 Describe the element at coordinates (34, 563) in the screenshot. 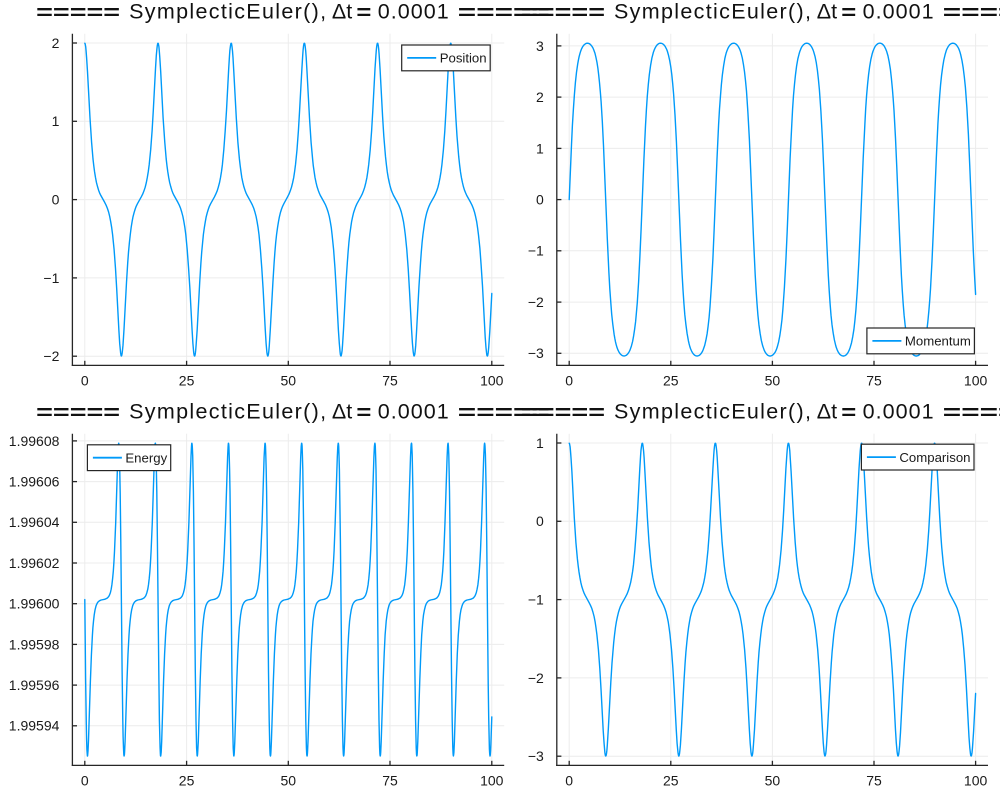

I see `svg-text: 1.99602` at that location.